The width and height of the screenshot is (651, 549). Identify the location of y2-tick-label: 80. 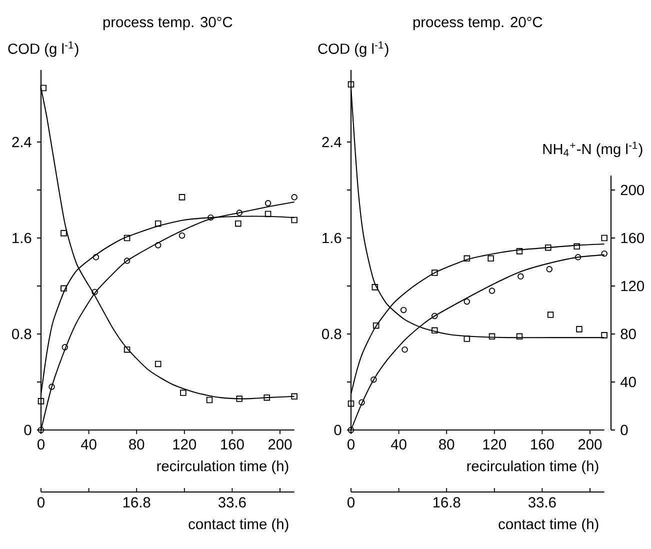
(628, 334).